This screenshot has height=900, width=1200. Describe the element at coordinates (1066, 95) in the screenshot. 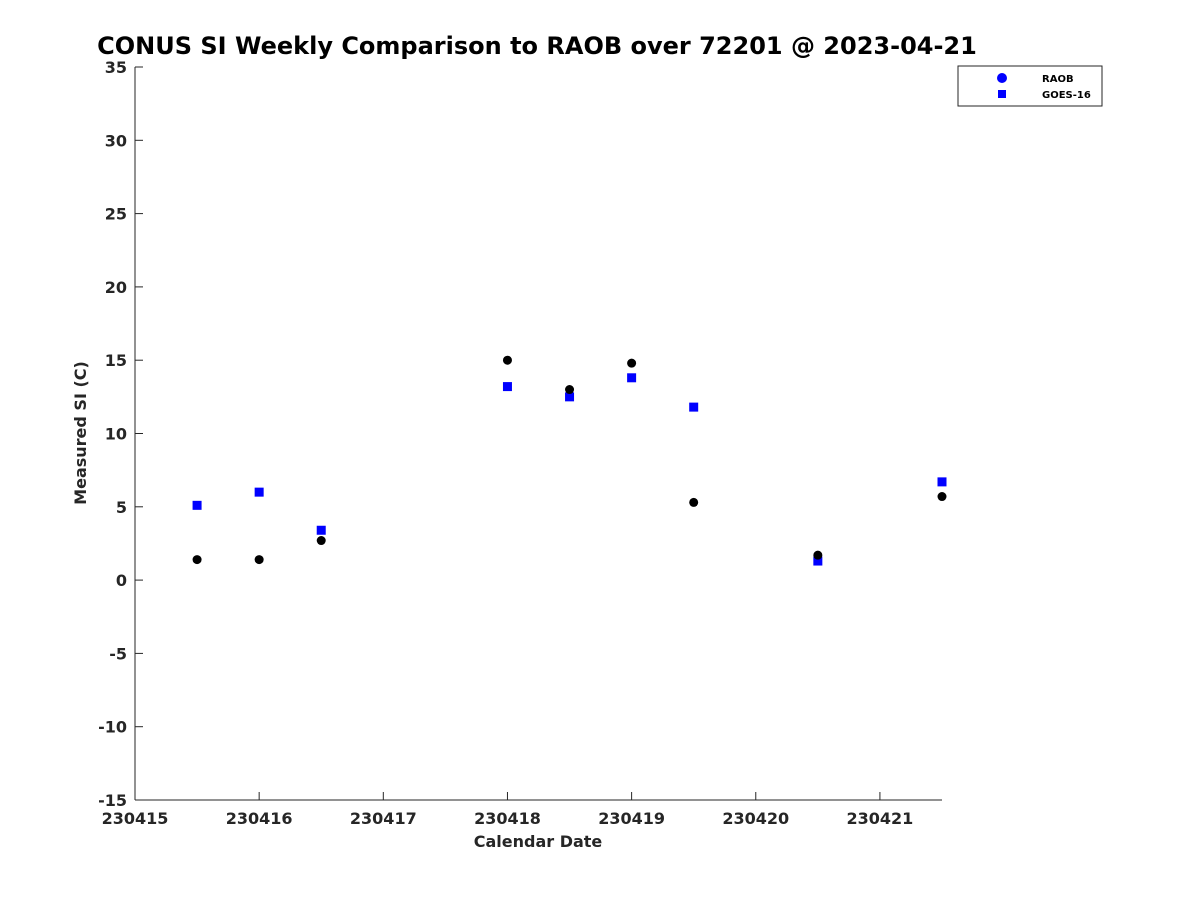

I see `legend-goes16-label: GOES-16` at that location.